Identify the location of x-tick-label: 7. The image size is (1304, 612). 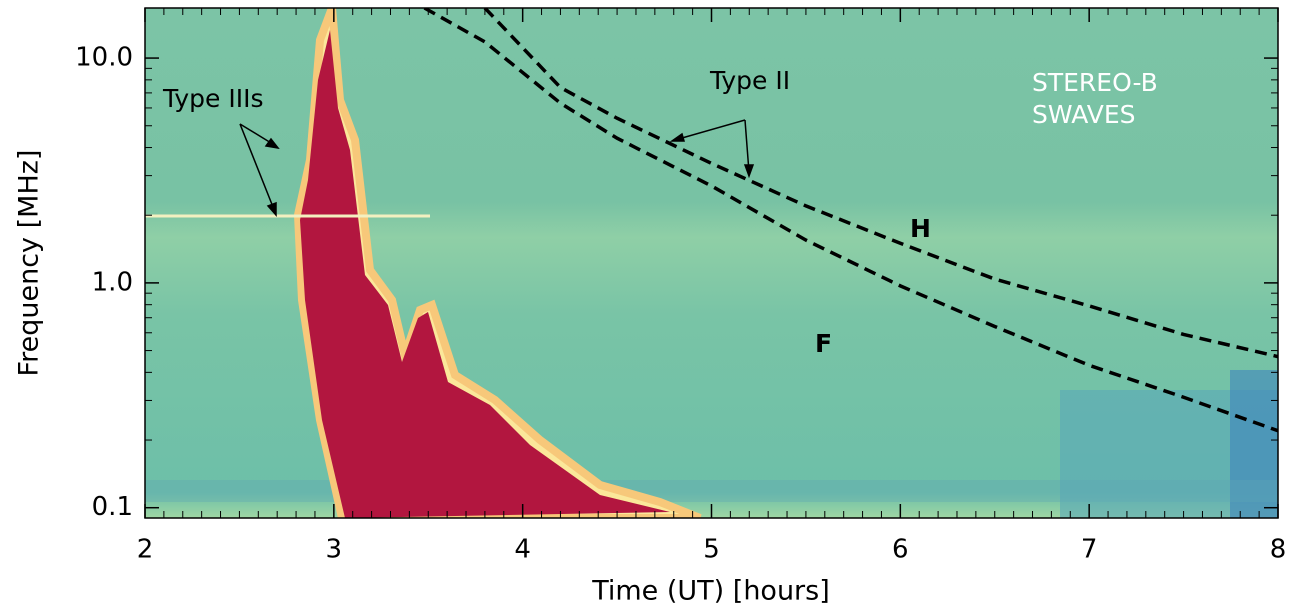
(1089, 550).